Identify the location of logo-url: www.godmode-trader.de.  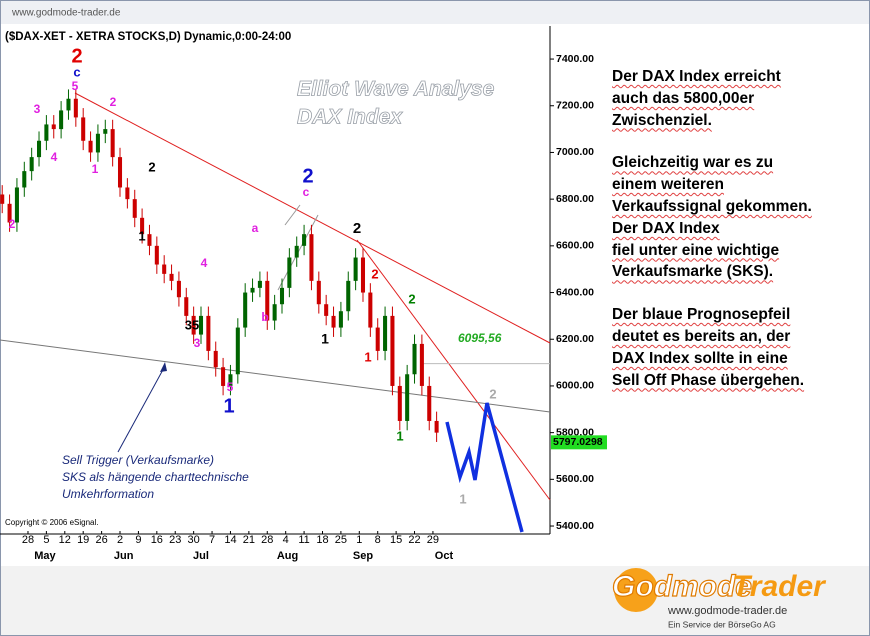
(727, 611).